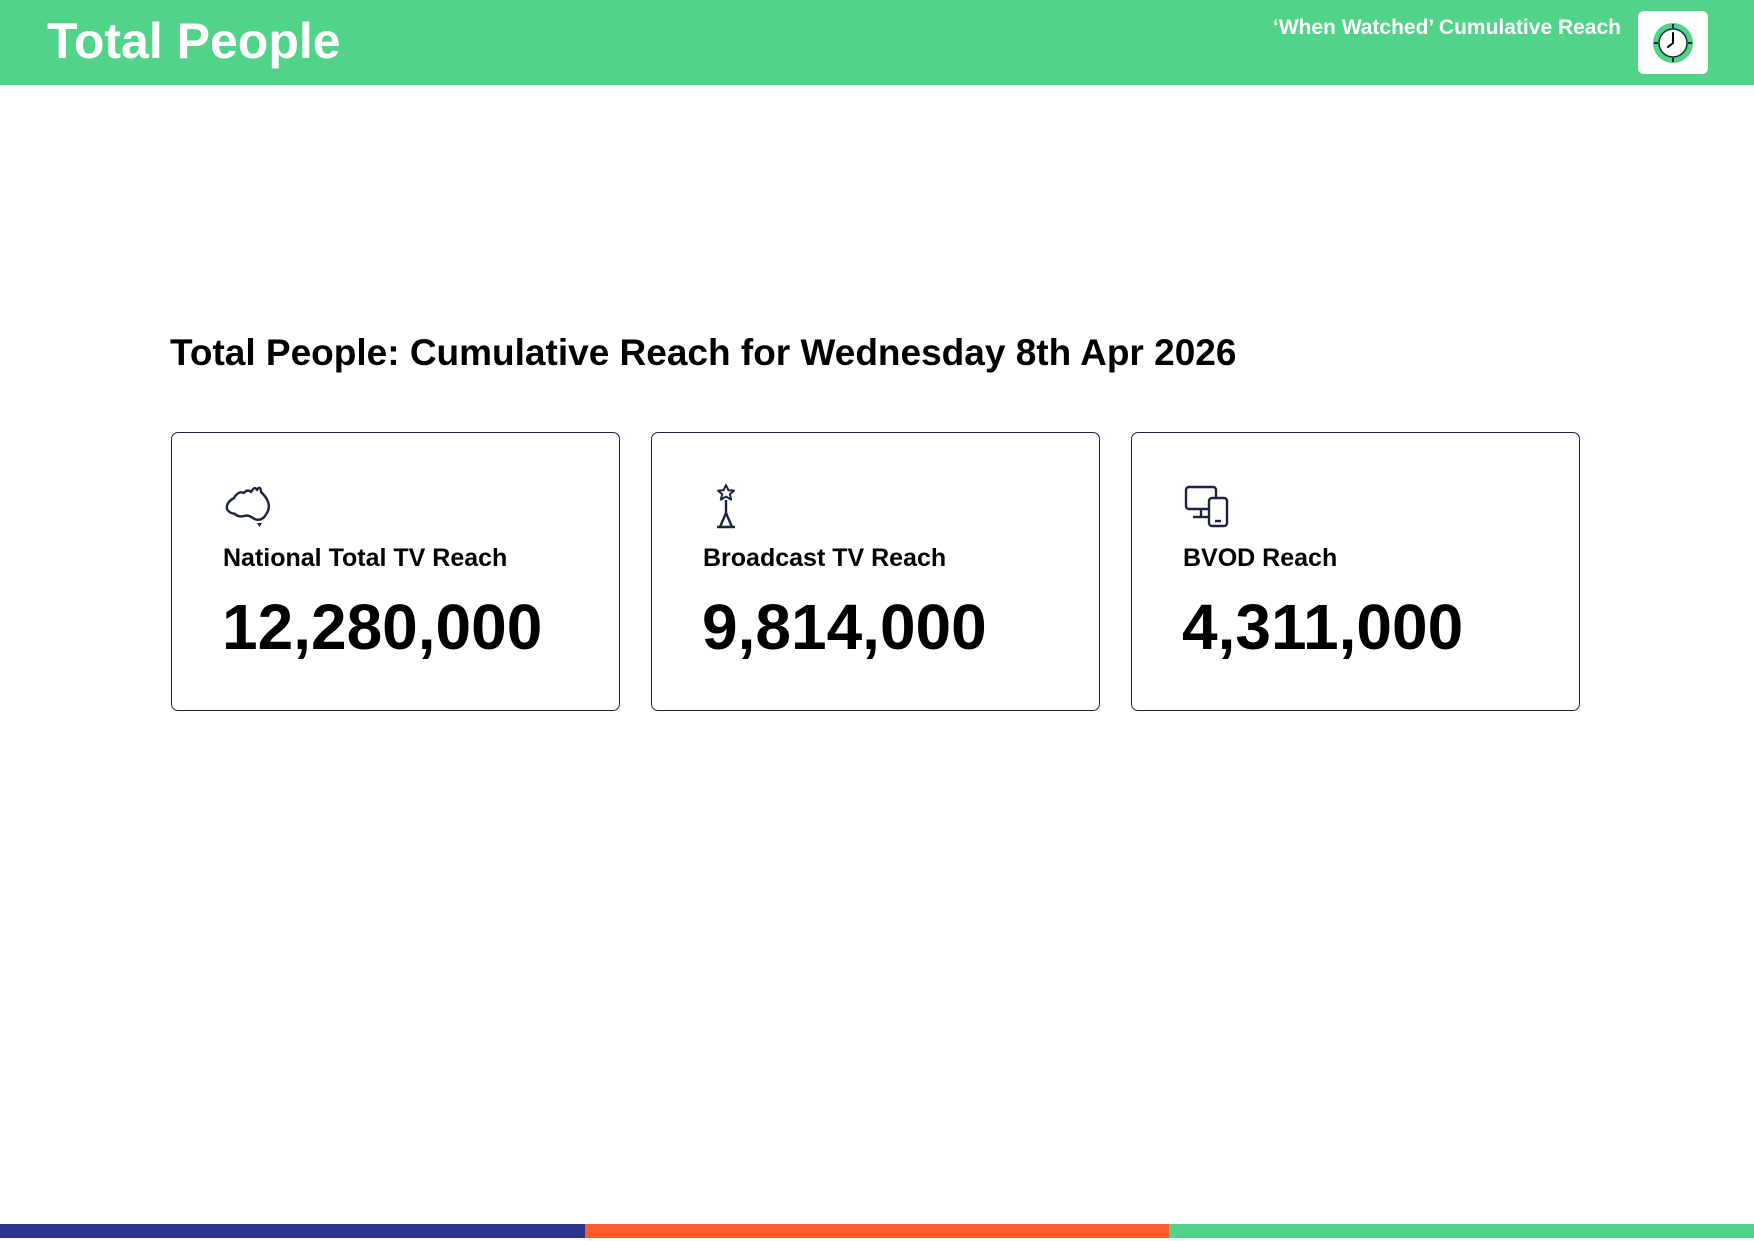  I want to click on footer-segment-orange, so click(877, 1231).